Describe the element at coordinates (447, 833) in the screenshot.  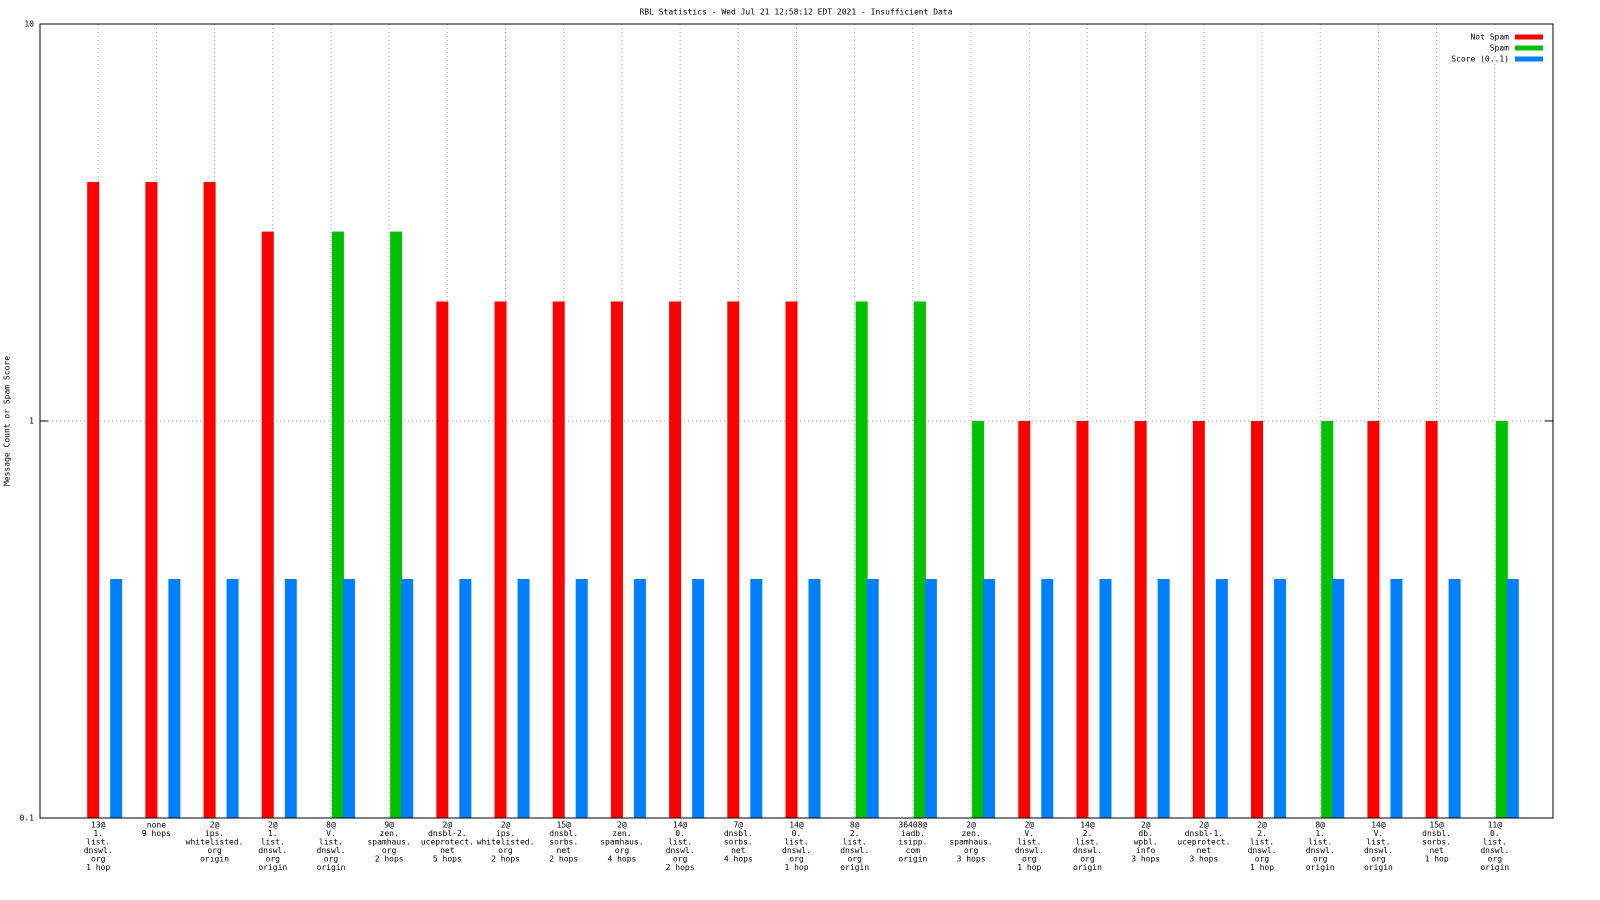
I see `x-tick-label: dnsbl-2.` at that location.